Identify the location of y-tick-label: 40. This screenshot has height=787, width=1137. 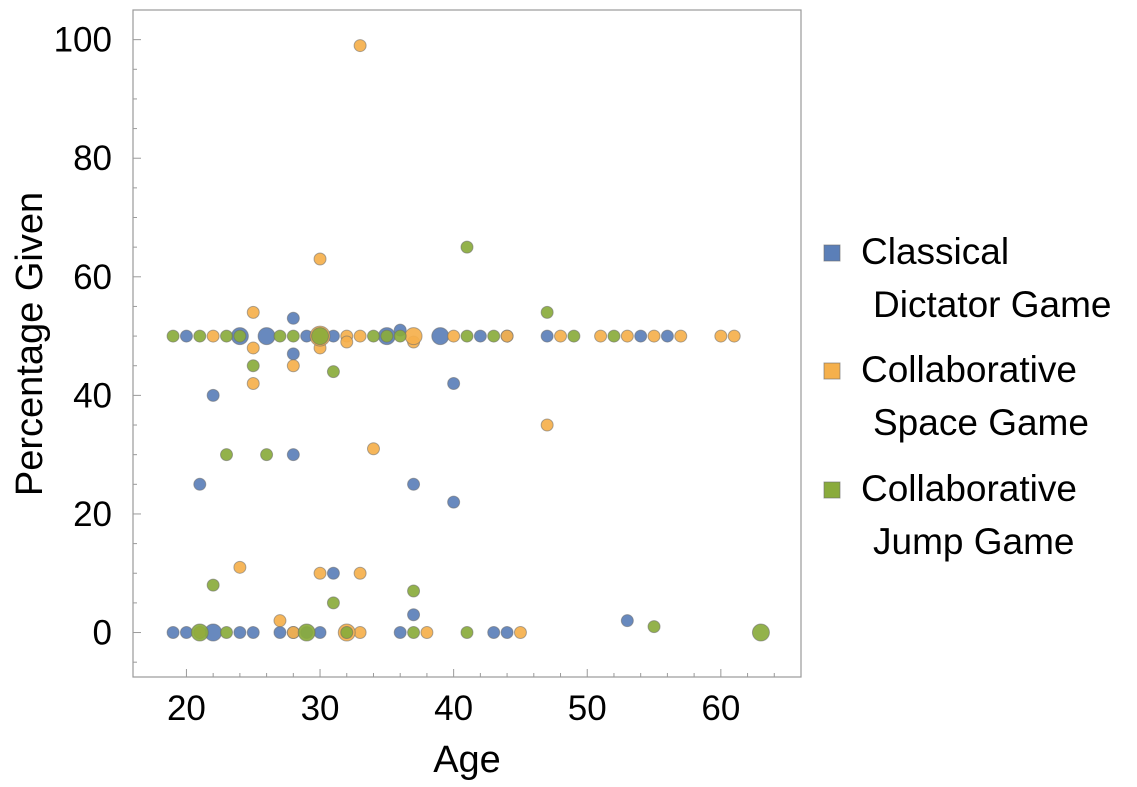
(92, 395).